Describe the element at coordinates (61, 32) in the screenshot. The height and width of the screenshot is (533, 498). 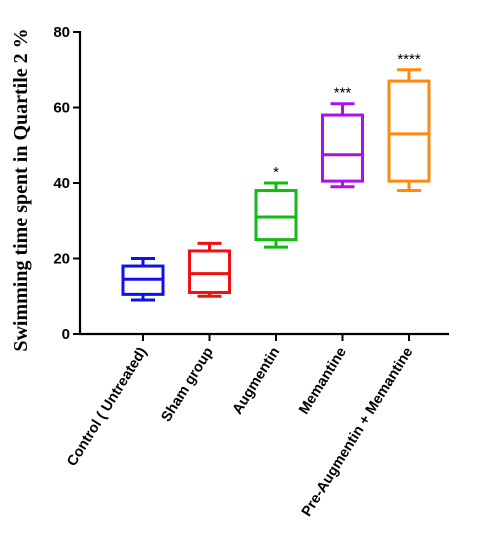
I see `y-tick-label: 80` at that location.